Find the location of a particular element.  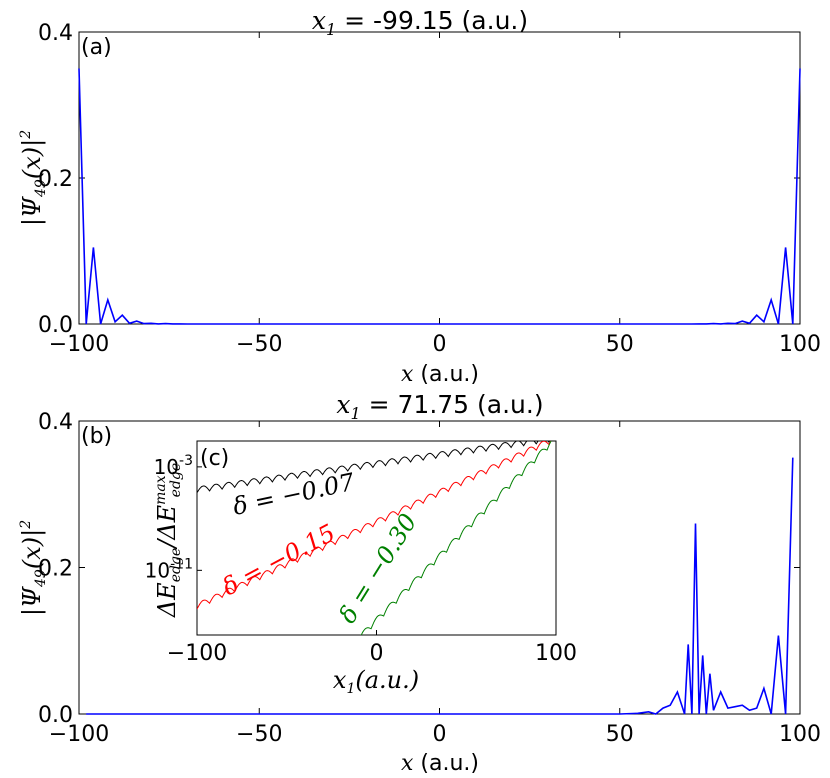

panel-b-ytick-label: 0.2 is located at coordinates (55, 569).